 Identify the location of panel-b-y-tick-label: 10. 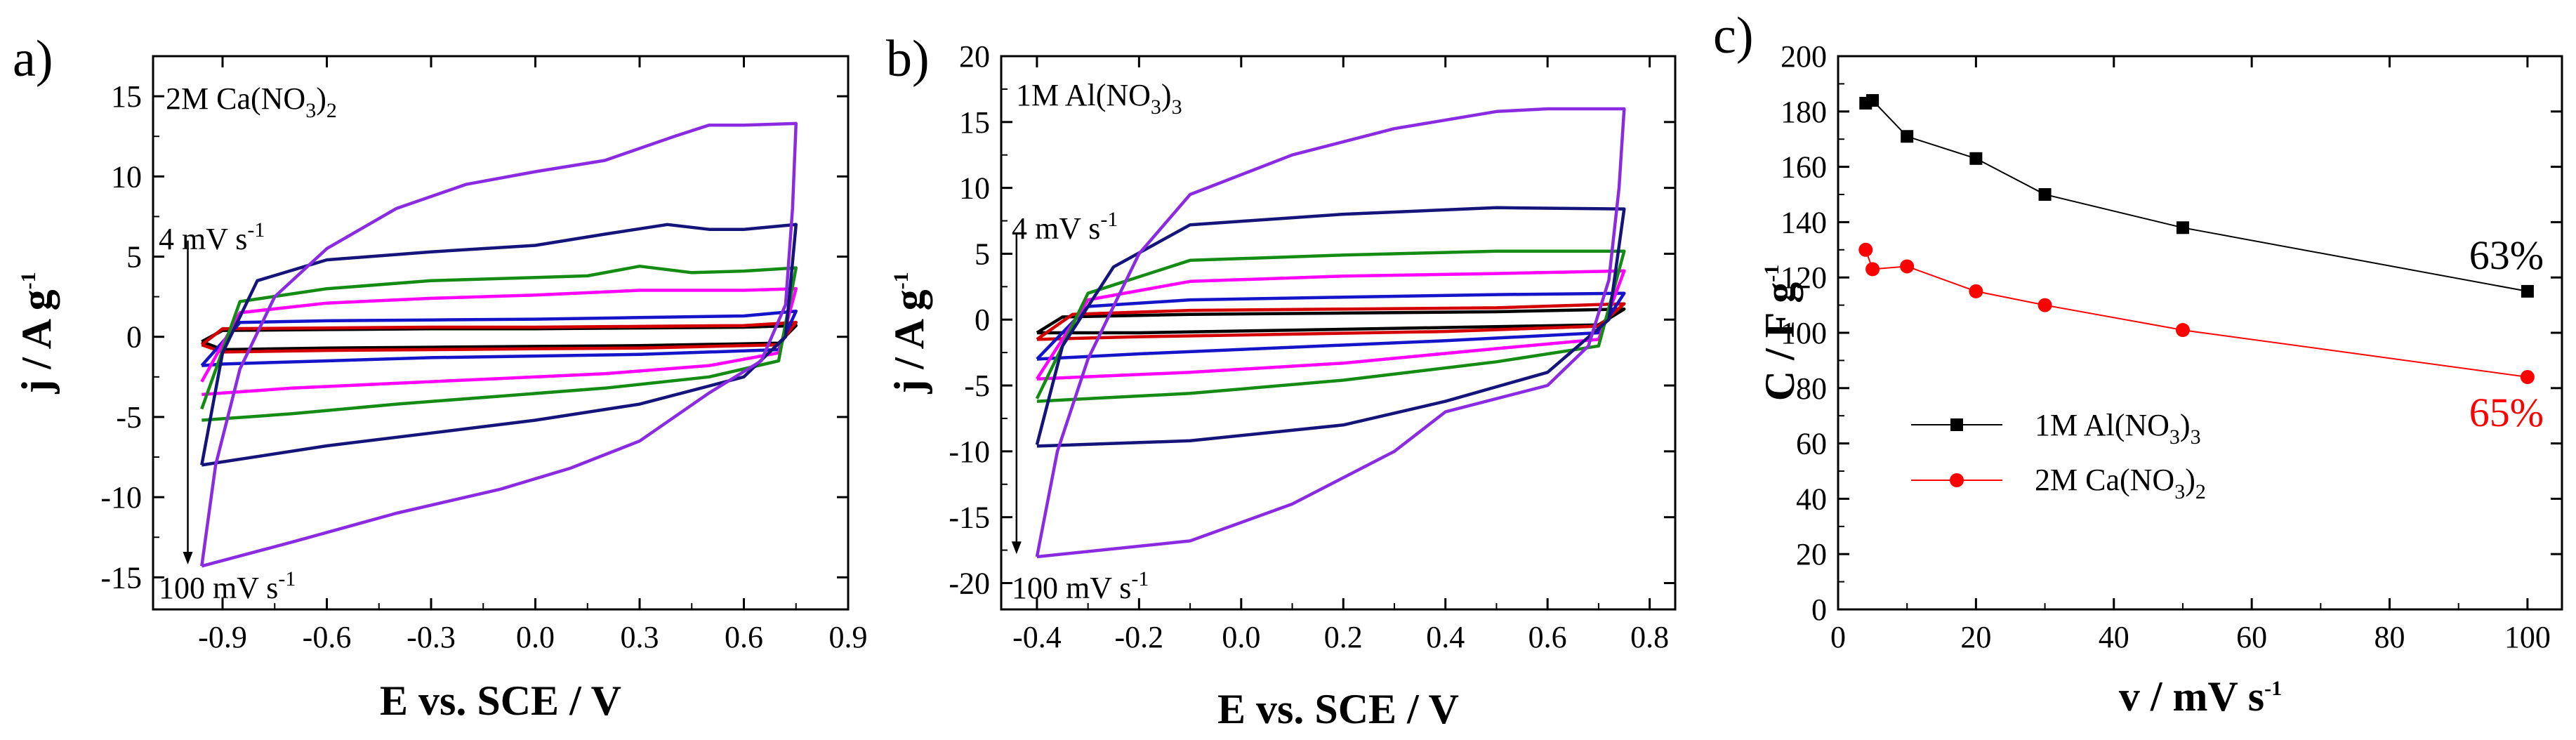
(975, 189).